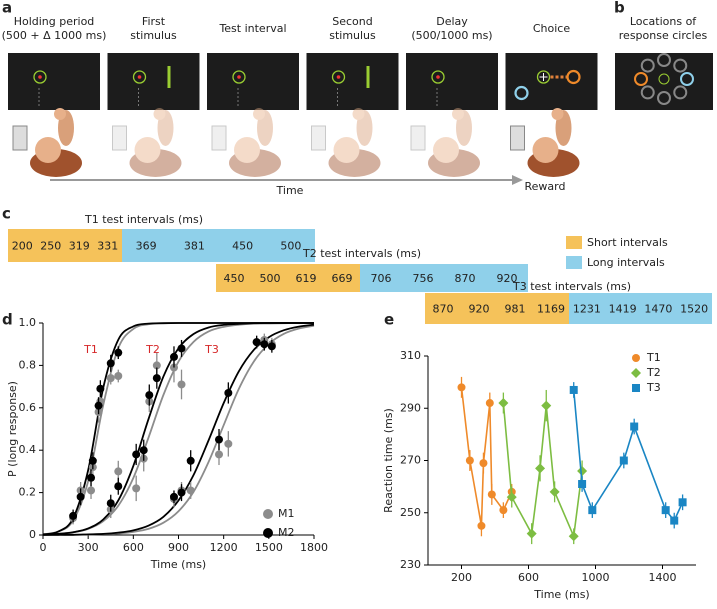 The height and width of the screenshot is (609, 717). What do you see at coordinates (507, 278) in the screenshot?
I see `interval-value: 920` at bounding box center [507, 278].